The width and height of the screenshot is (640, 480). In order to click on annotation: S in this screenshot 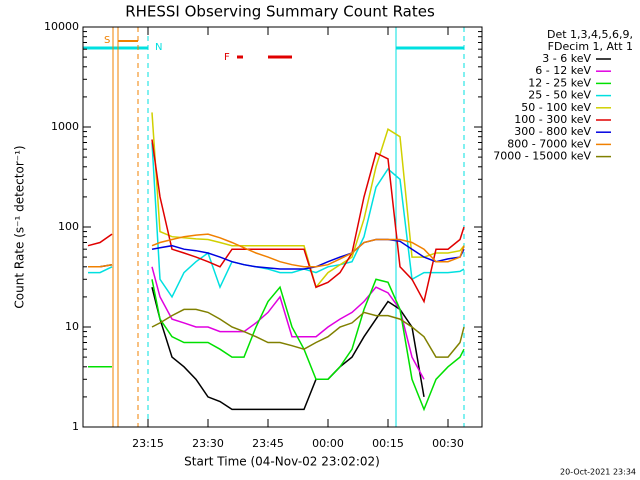, I will do `click(107, 40)`.